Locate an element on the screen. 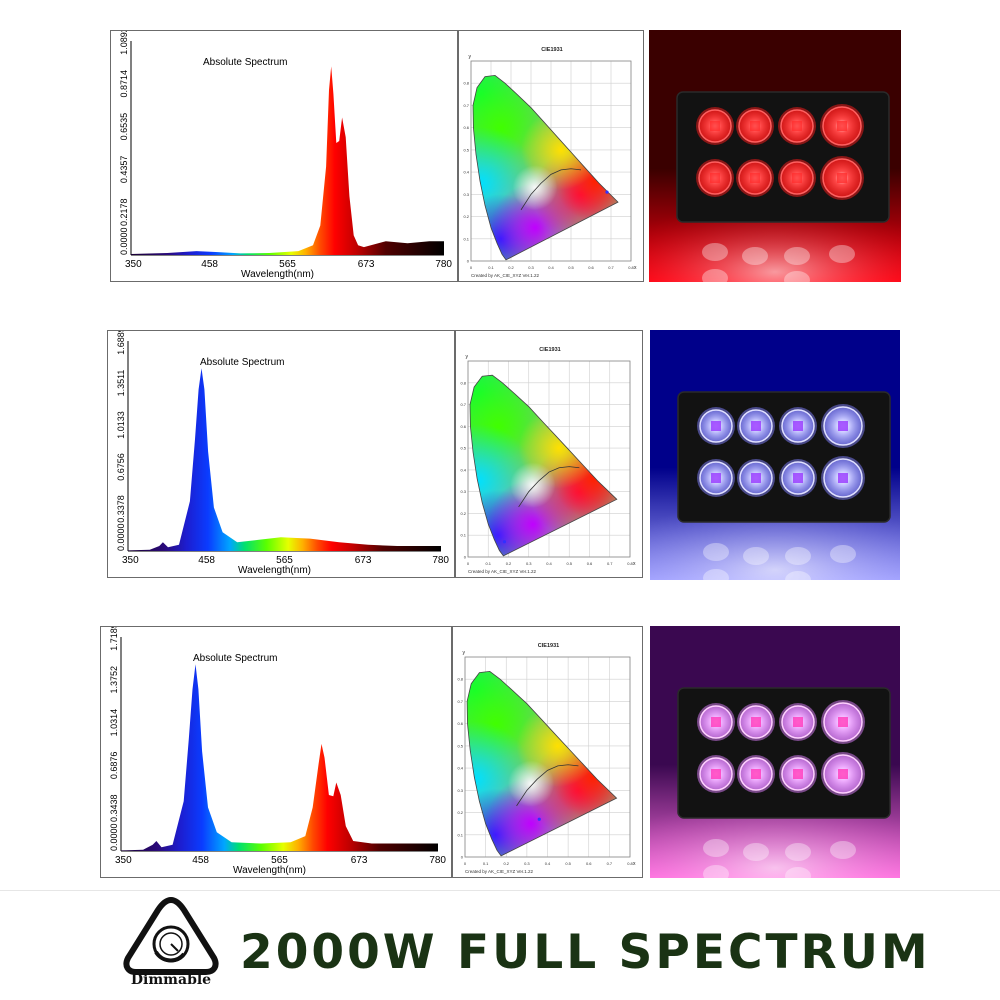 The image size is (1000, 1000). y-tick-label: 0.6756 is located at coordinates (121, 467).